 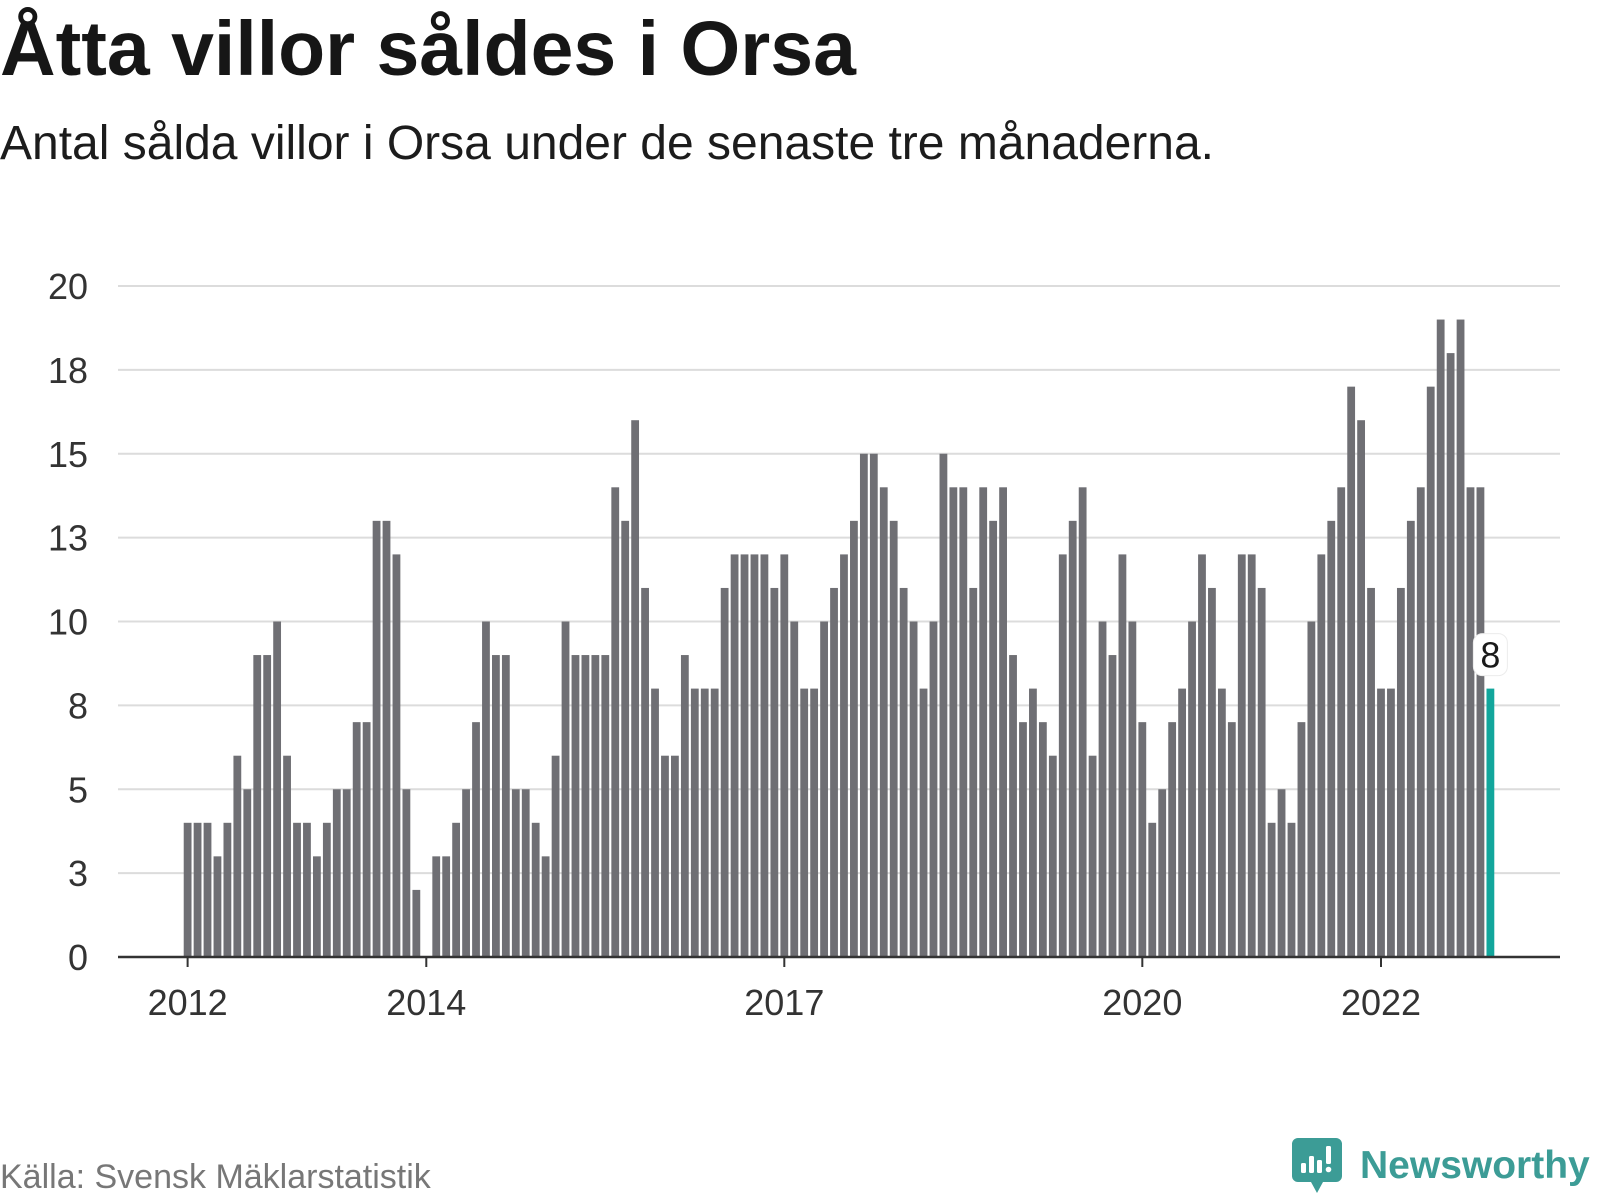 What do you see at coordinates (428, 49) in the screenshot?
I see `chart-title: Åtta villor såldes i Orsa` at bounding box center [428, 49].